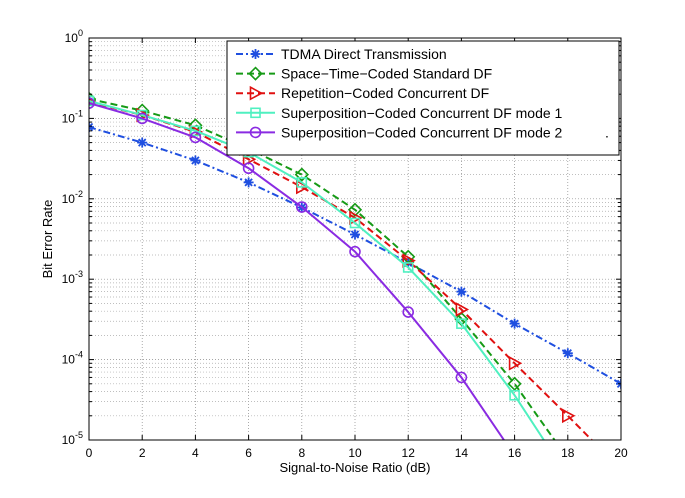 The height and width of the screenshot is (498, 685). I want to click on x-tick-label: 2, so click(142, 453).